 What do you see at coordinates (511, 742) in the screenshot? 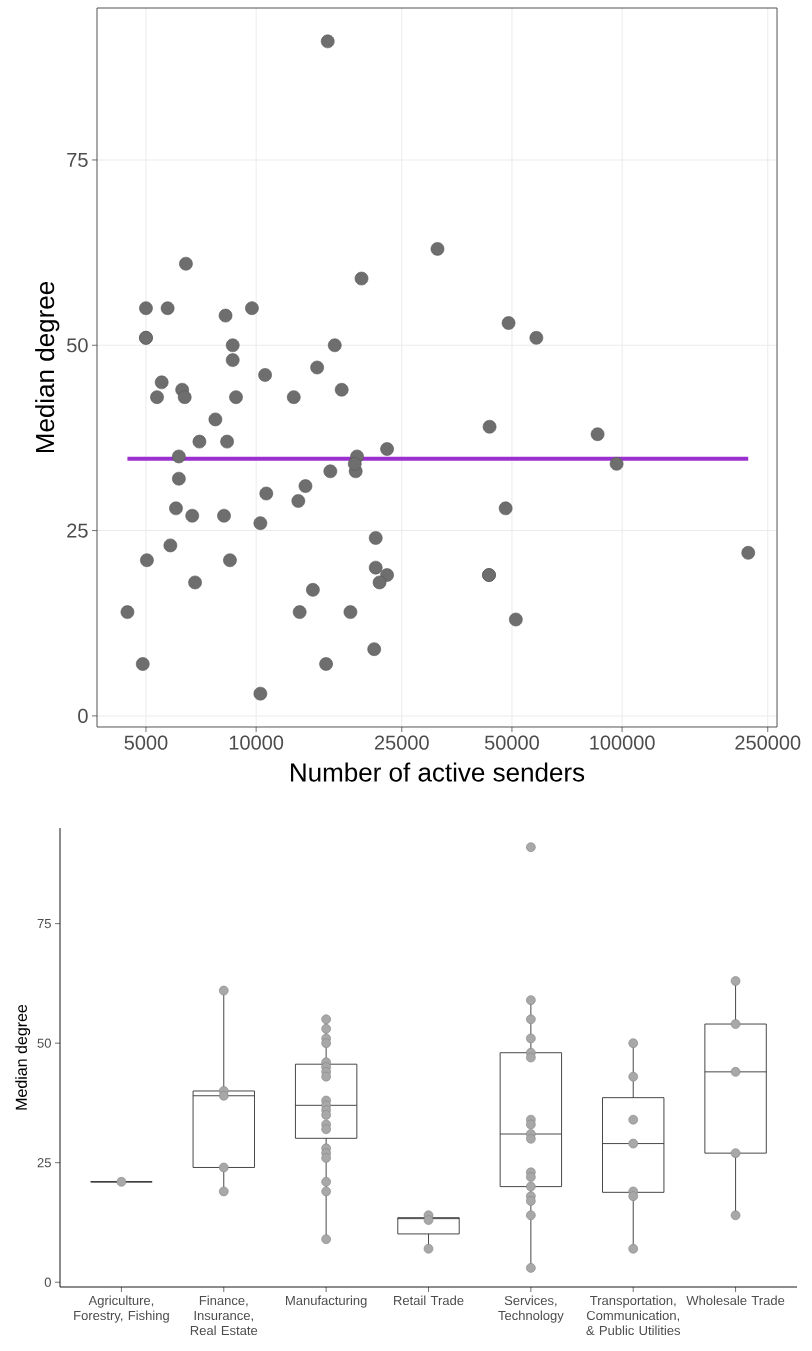
I see `x-tick-label: 50000` at bounding box center [511, 742].